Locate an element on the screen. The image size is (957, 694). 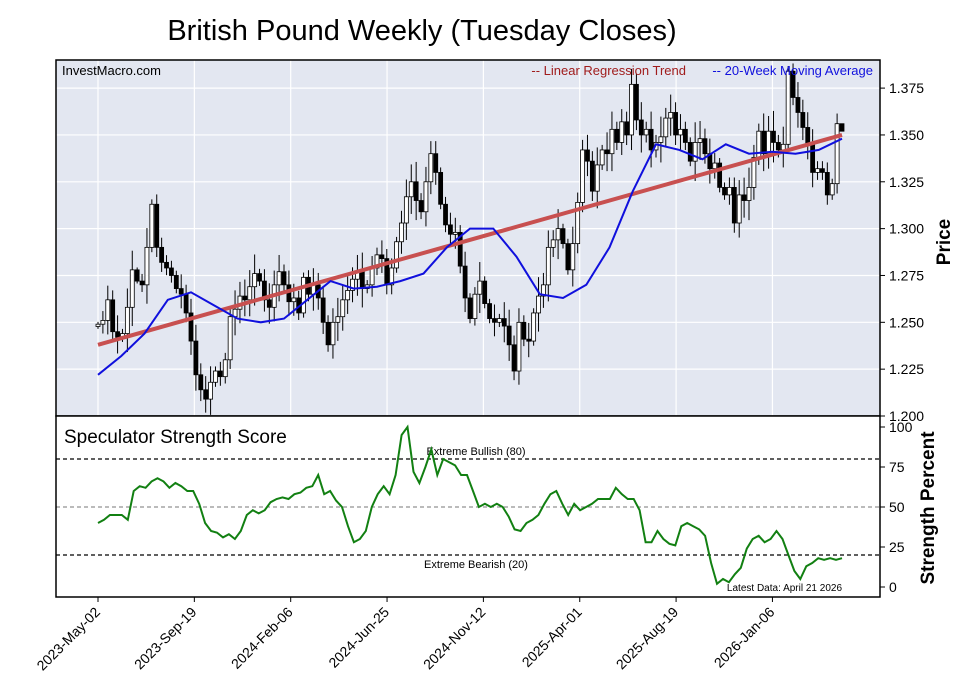
strength-y-tick-label: 25 is located at coordinates (897, 547).